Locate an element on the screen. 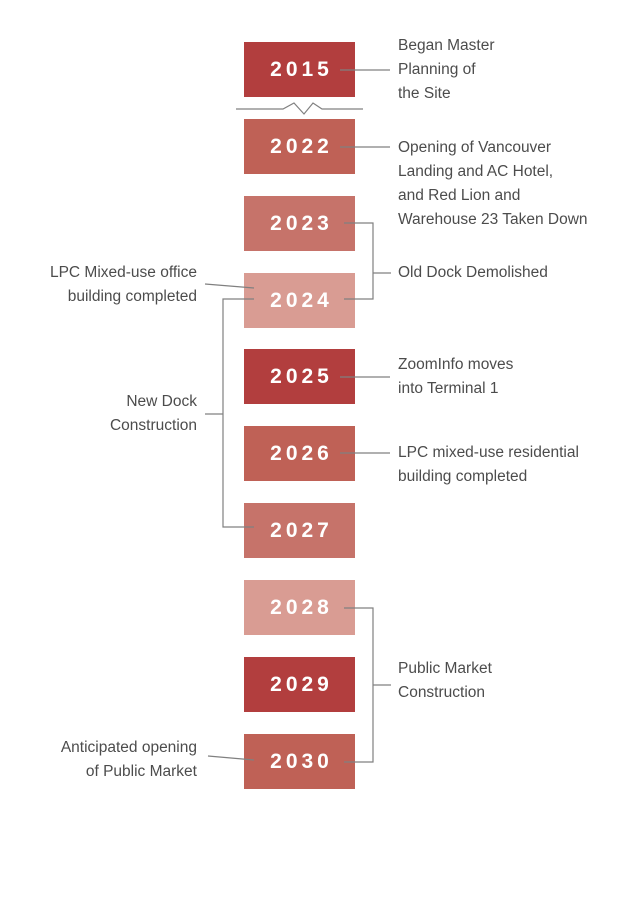  year-block-2022: 2022 is located at coordinates (299, 146).